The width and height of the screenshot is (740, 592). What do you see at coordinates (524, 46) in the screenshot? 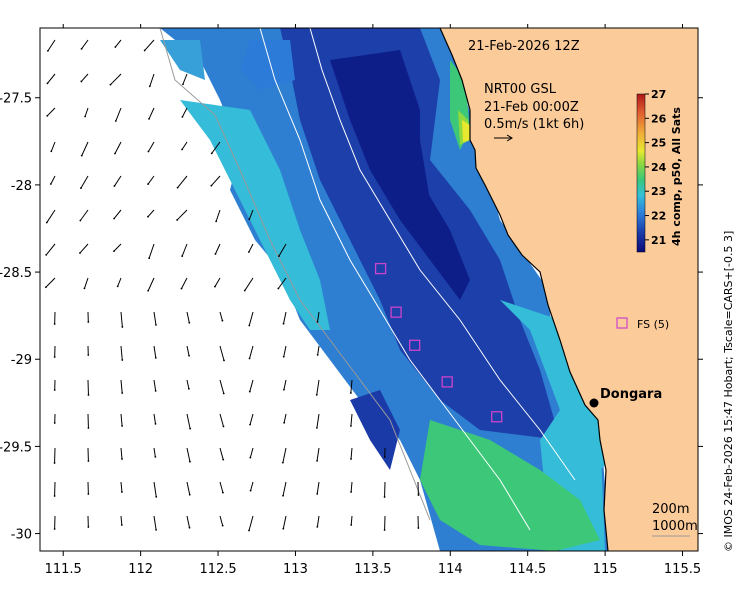
I see `date-label: 21-Feb-2026 12Z` at bounding box center [524, 46].